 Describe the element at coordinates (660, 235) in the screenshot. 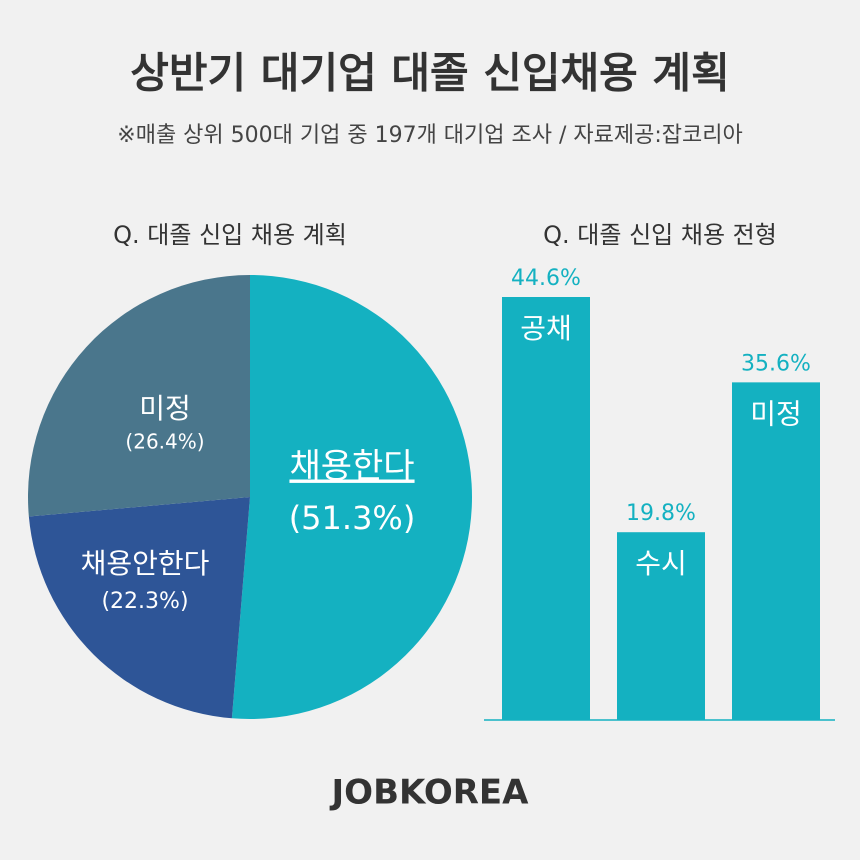

I see `bar-title: Q. 대졸 신입 채용 전형` at that location.